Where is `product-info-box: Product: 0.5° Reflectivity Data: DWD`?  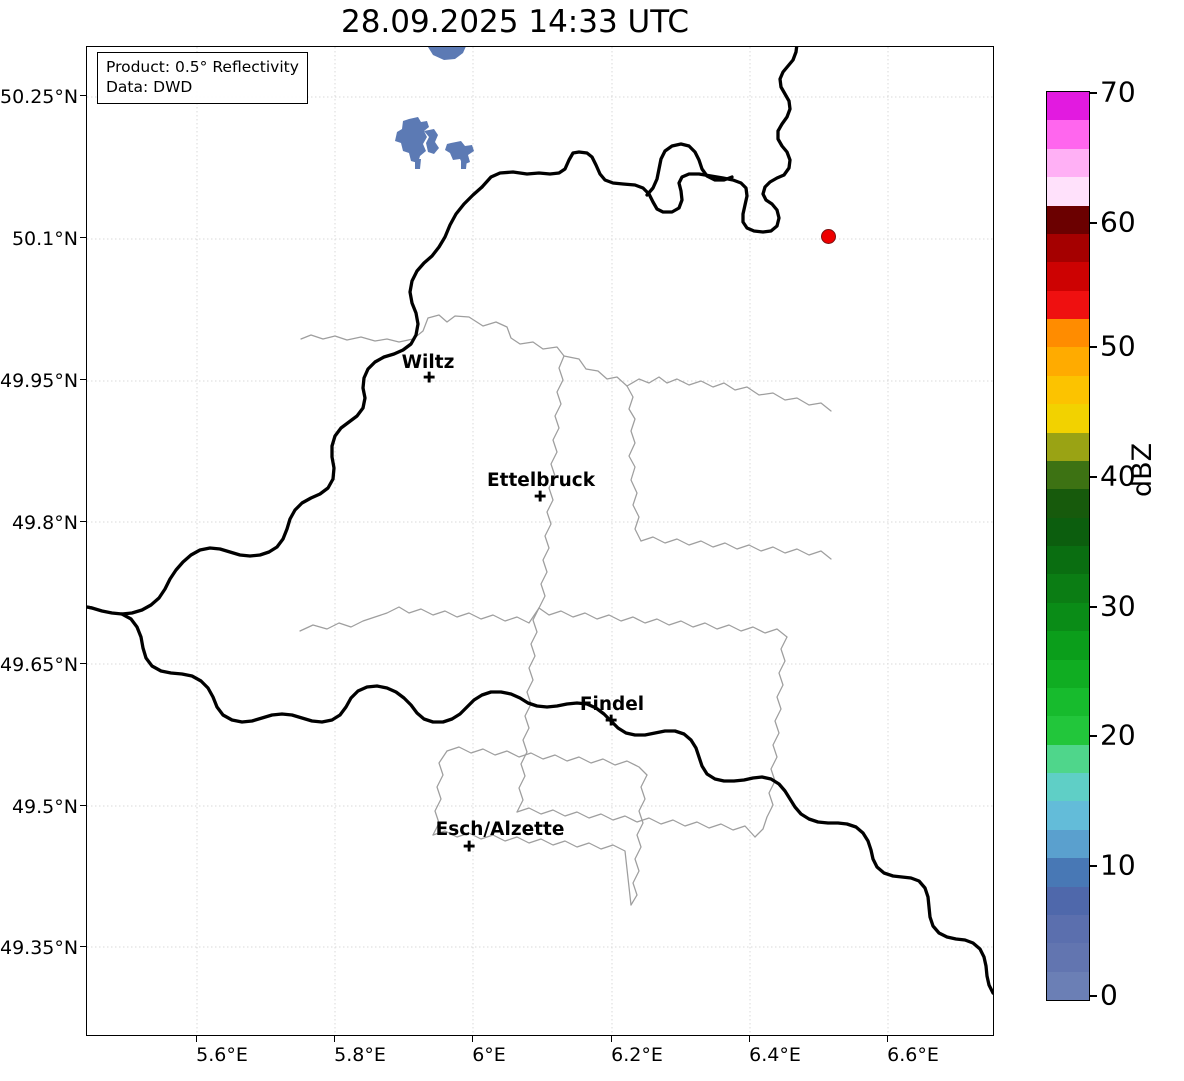 product-info-box: Product: 0.5° Reflectivity Data: DWD is located at coordinates (202, 78).